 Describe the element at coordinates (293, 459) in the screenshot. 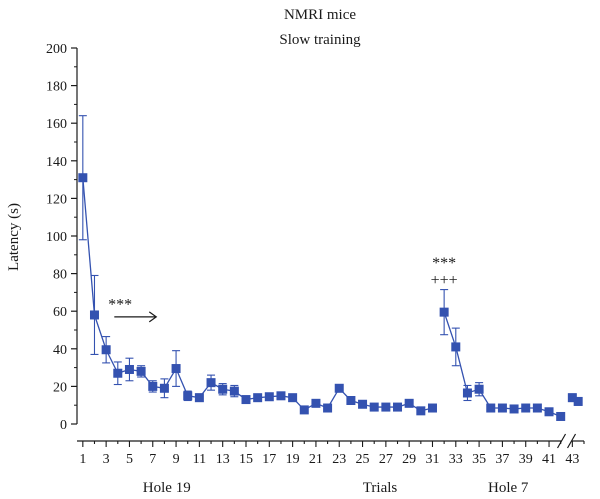

I see `x-tick-label: 19` at that location.